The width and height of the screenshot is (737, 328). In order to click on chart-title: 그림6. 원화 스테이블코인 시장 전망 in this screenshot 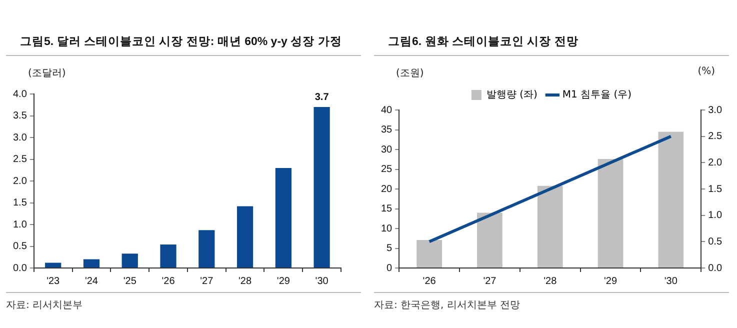, I will do `click(551, 43)`.